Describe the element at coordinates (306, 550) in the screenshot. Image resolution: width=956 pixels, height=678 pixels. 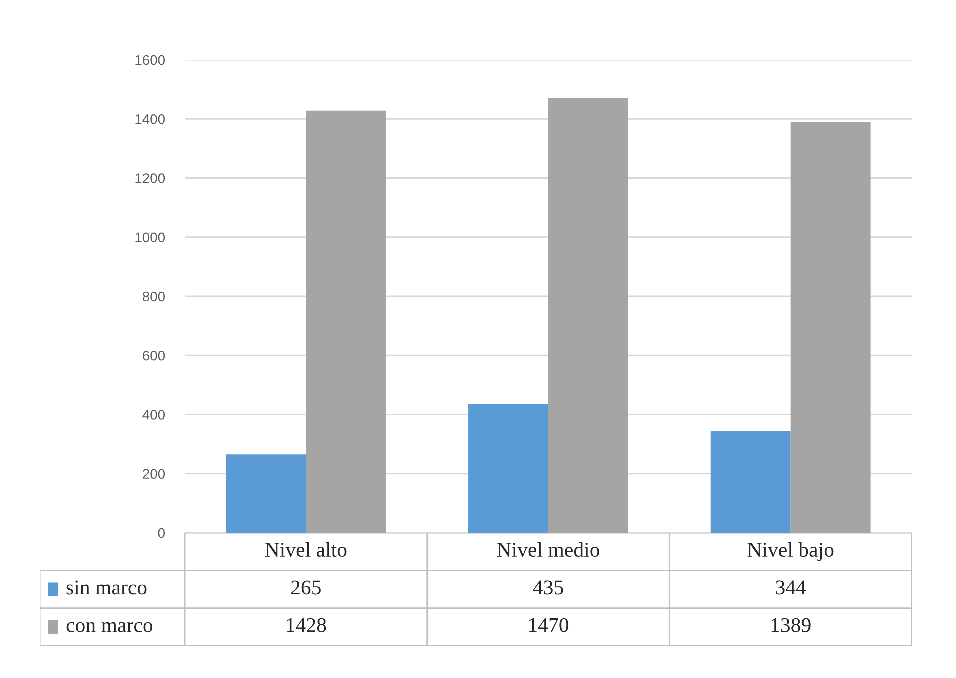
I see `x-tick-label: Nivel alto` at that location.